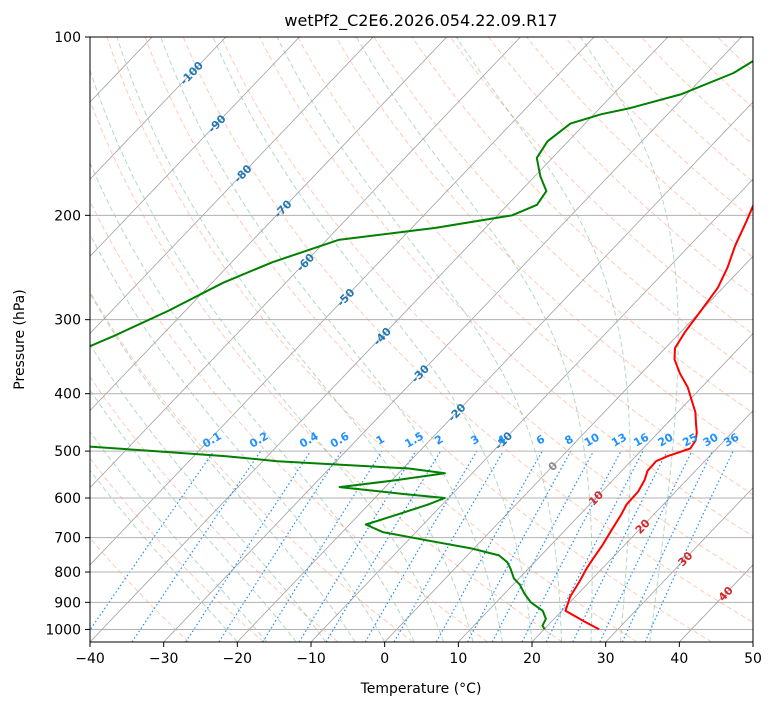 This screenshot has height=708, width=775. Describe the element at coordinates (90, 659) in the screenshot. I see `x-tick-label: −40` at that location.